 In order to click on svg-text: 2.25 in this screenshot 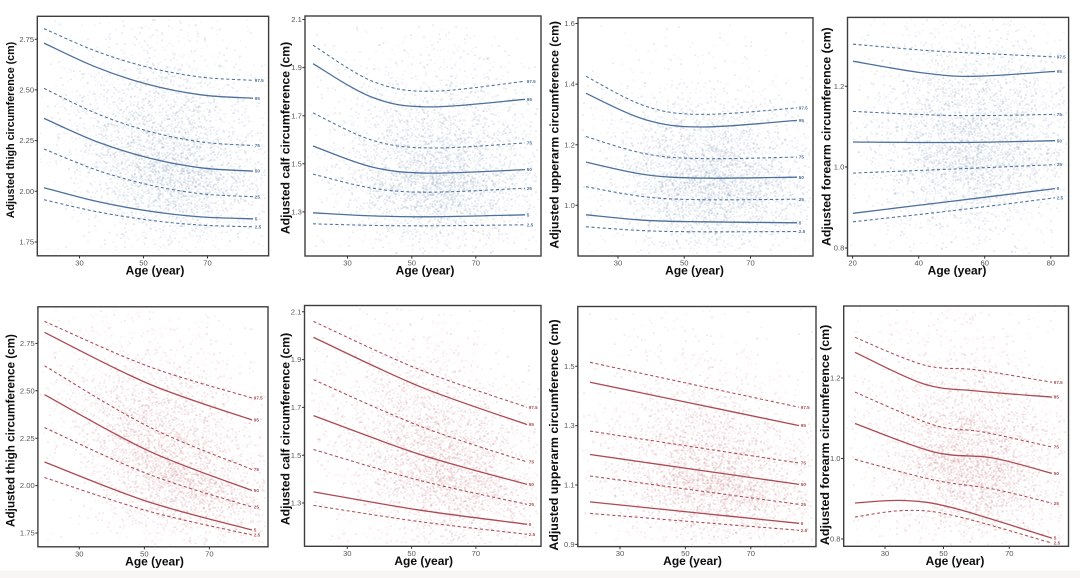, I will do `click(27, 438)`.